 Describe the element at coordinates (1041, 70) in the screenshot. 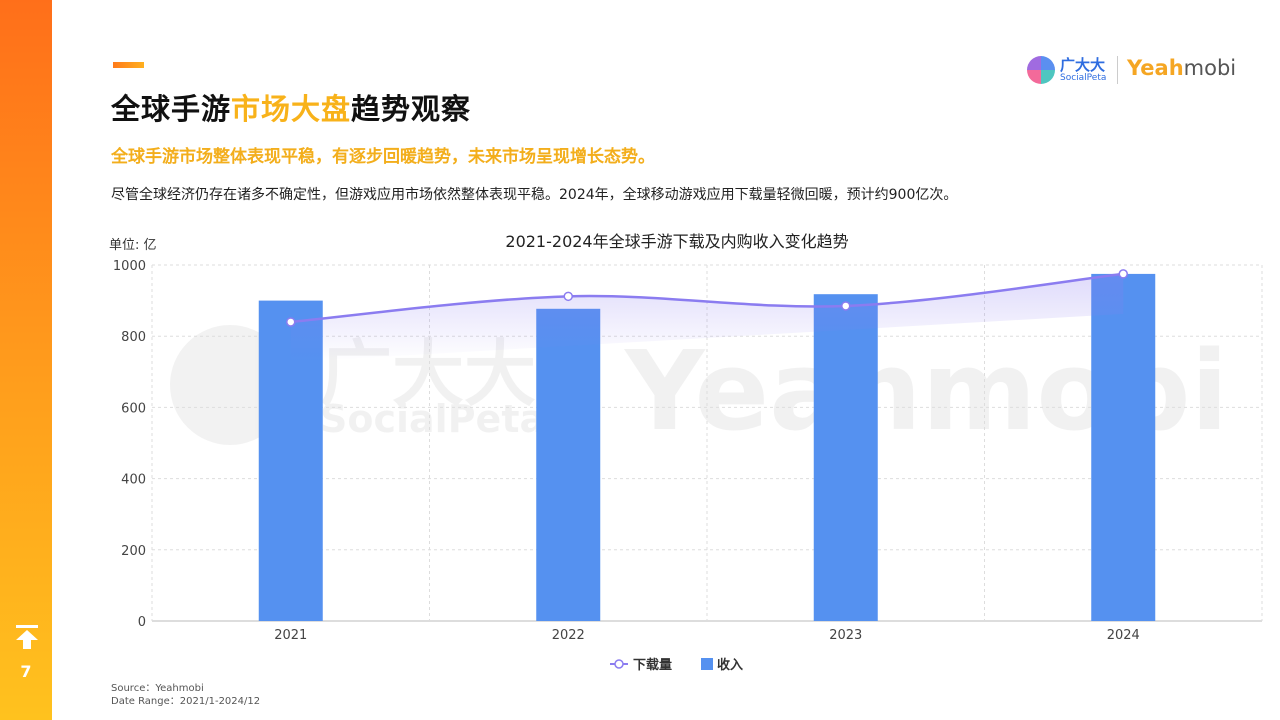

I see `socialpeta-logo-icon` at that location.